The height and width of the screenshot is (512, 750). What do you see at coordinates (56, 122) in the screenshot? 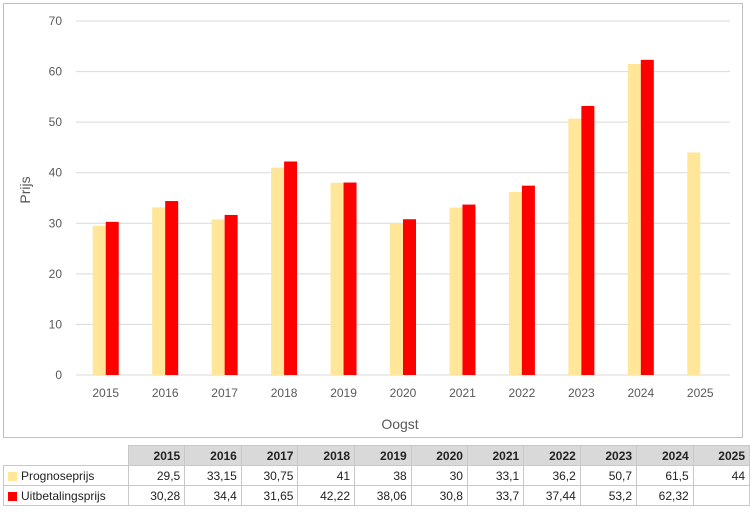
I see `y-tick-label: 50` at bounding box center [56, 122].